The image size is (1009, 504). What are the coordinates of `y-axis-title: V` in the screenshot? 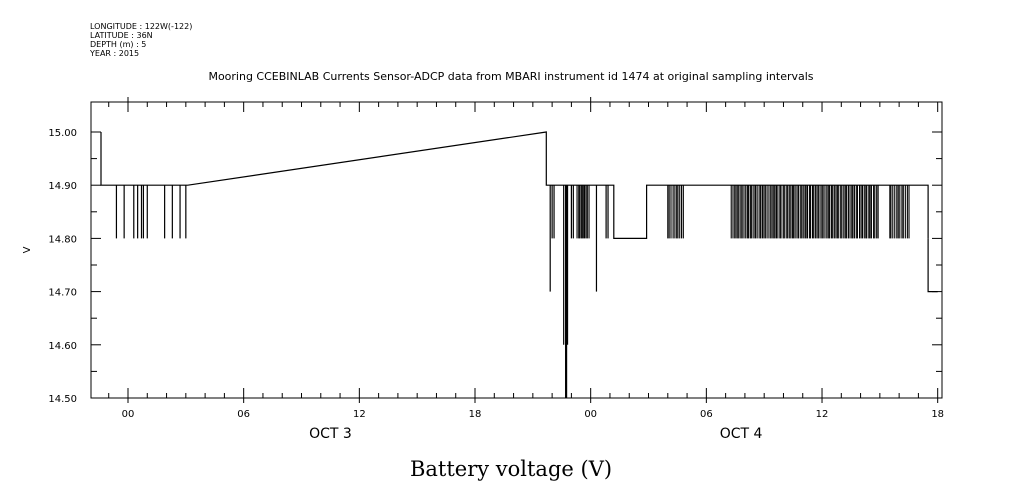 It's located at (27, 249).